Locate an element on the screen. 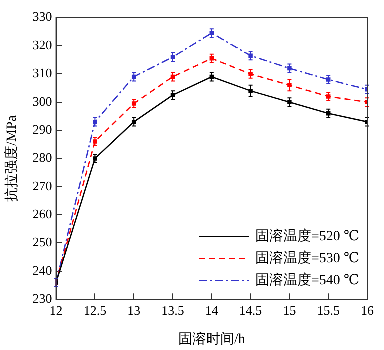  y-tick-label: 290 is located at coordinates (42, 129).